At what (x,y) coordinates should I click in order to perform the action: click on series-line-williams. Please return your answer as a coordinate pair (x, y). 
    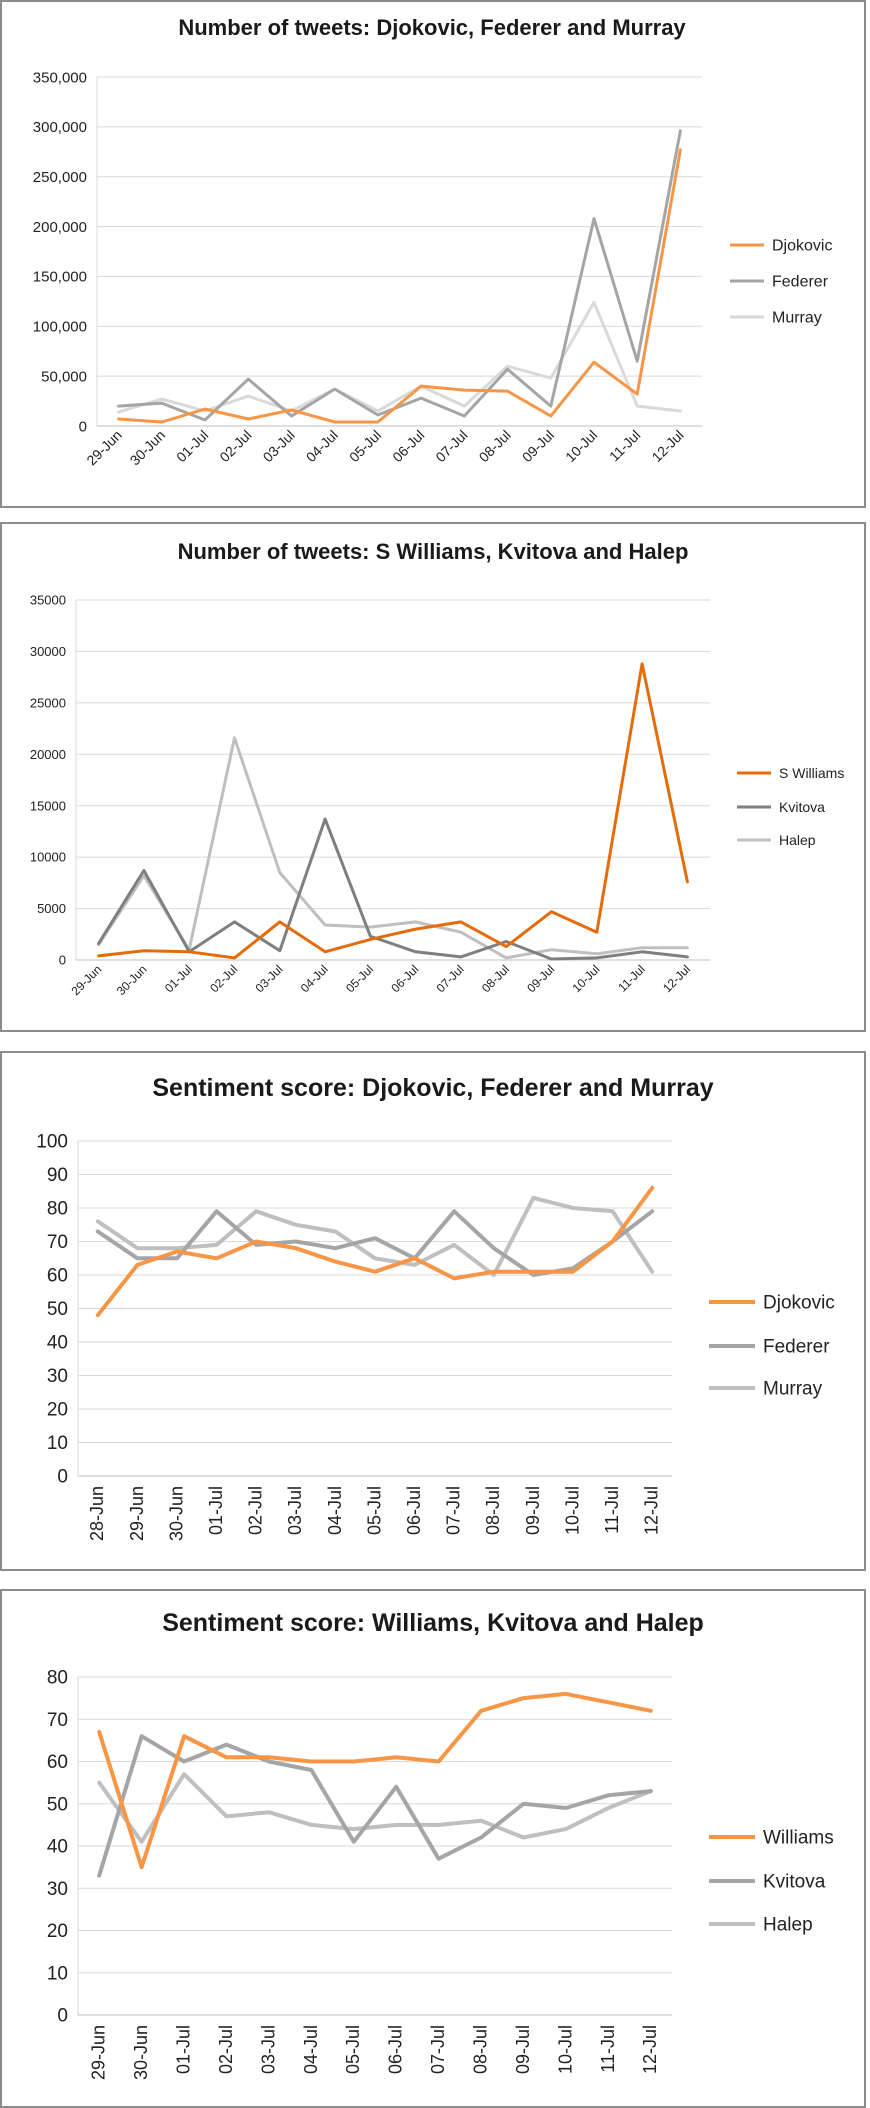
    Looking at the image, I should click on (375, 1780).